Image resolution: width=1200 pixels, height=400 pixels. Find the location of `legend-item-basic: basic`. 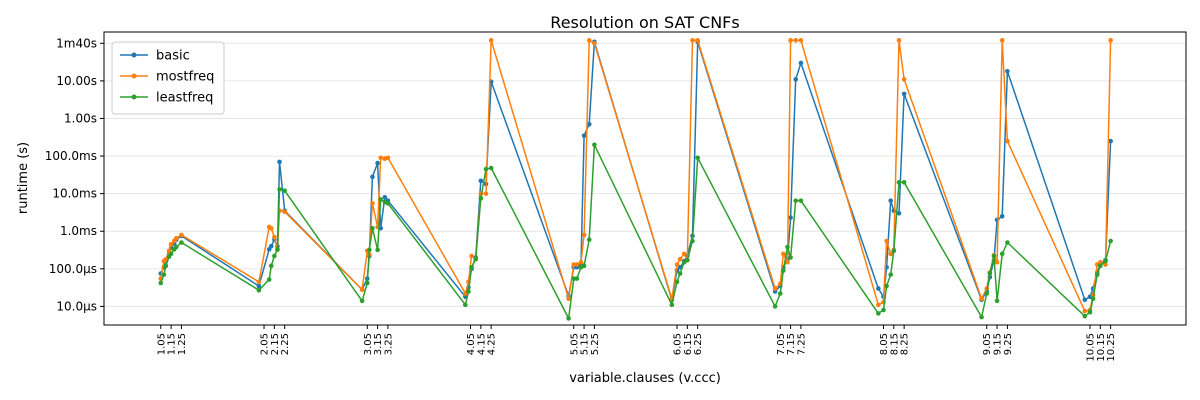

legend-item-basic: basic is located at coordinates (155, 56).